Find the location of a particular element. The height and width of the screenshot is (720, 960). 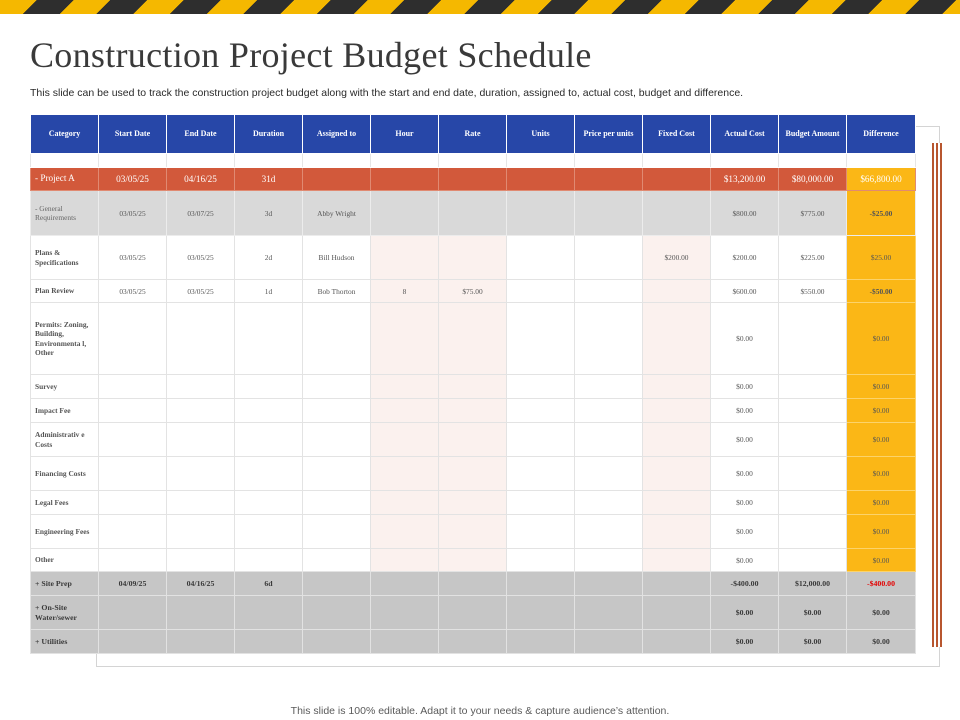

cell-actual-cost: -$400.00 is located at coordinates (744, 583).